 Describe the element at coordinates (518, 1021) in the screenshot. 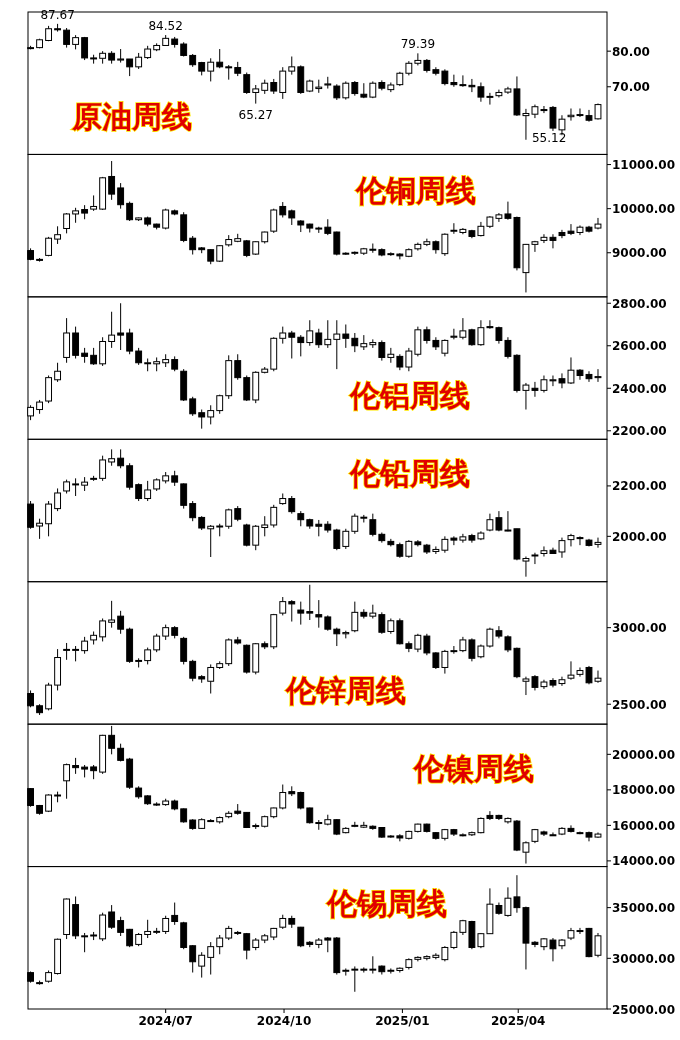

I see `x-tick-label: 2025/04` at that location.